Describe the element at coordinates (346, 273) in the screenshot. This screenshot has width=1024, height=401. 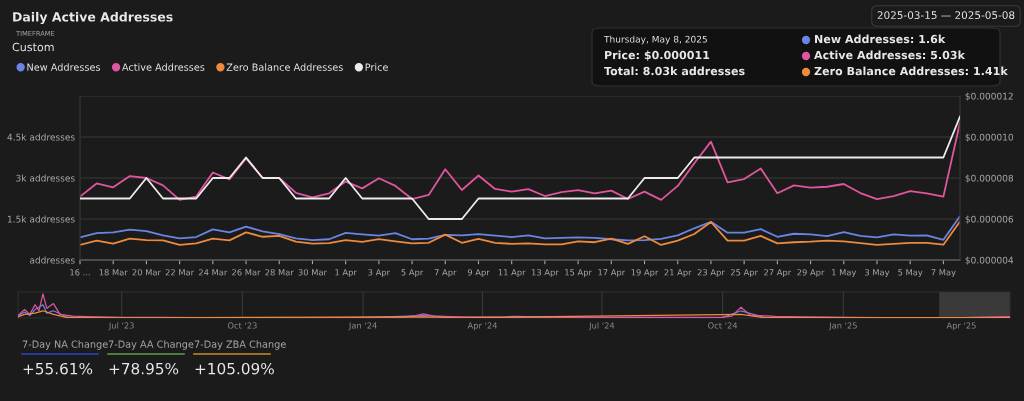
I see `x-tick-label: 1 Apr` at that location.